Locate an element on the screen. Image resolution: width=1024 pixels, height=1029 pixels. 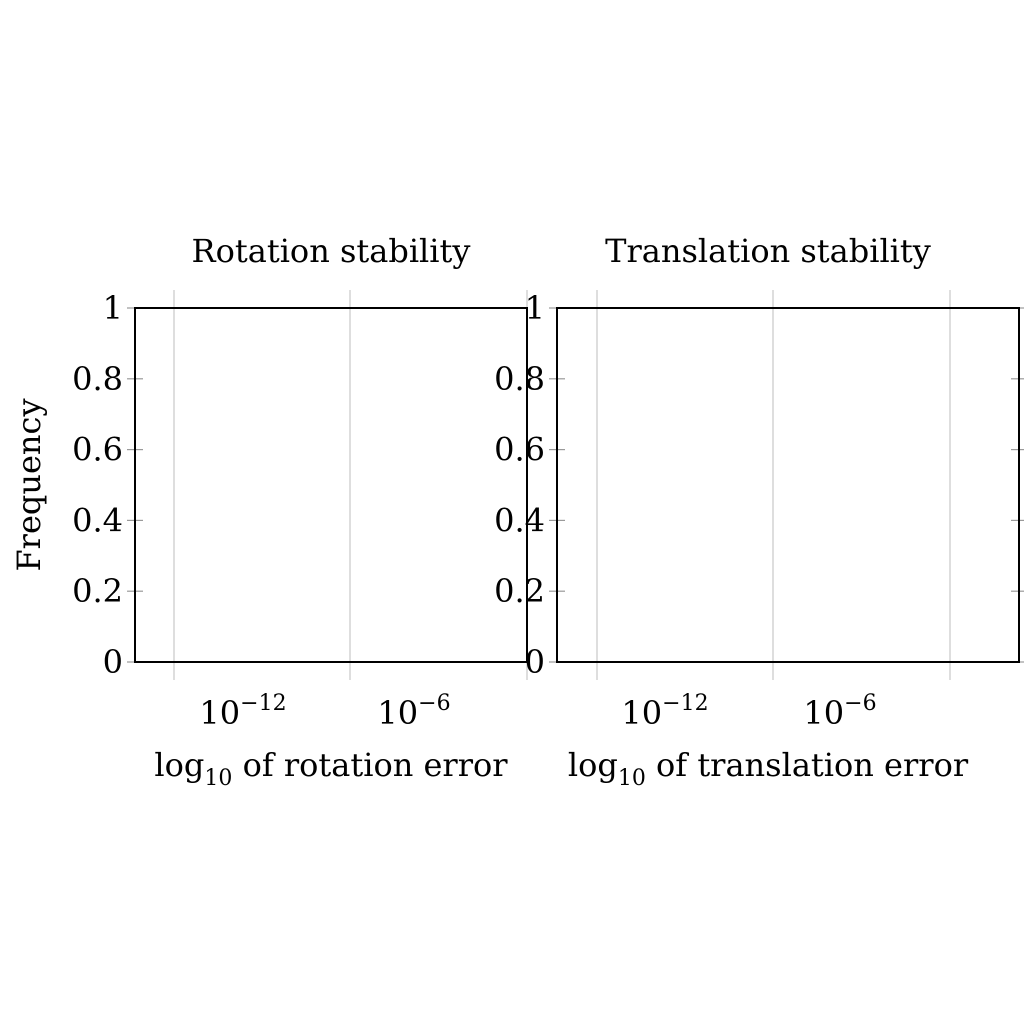
chart-title: Translation stability is located at coordinates (768, 251).